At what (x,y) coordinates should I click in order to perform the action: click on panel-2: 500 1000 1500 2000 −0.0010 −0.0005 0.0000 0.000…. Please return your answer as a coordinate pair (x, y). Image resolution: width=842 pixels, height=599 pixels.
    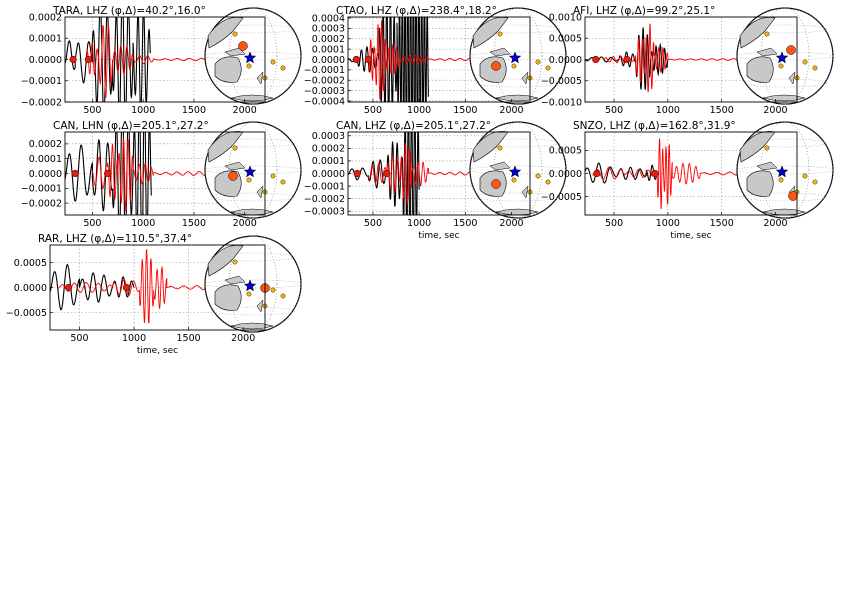
    Looking at the image, I should click on (687, 60).